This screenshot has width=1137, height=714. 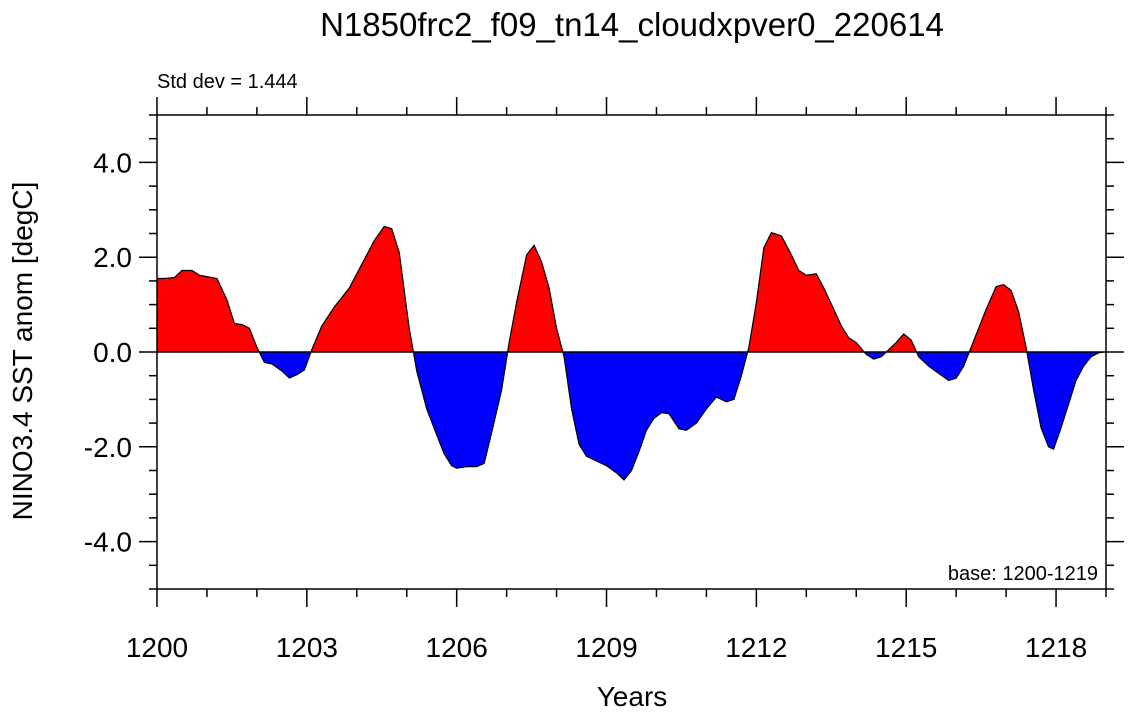 I want to click on y-tick-label: -2.0, so click(x=108, y=447).